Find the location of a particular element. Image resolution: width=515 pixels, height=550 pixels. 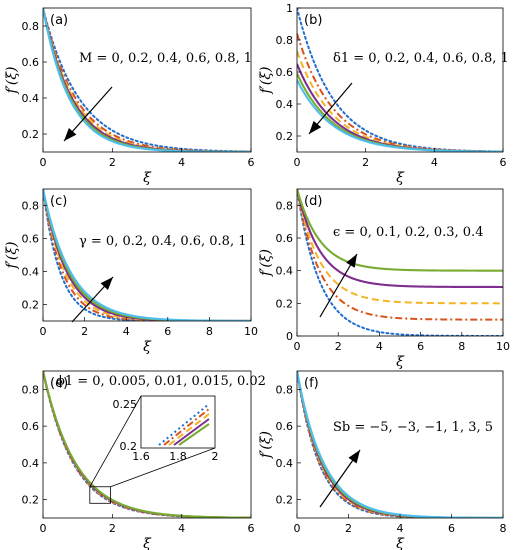

inset-frame is located at coordinates (178, 422).